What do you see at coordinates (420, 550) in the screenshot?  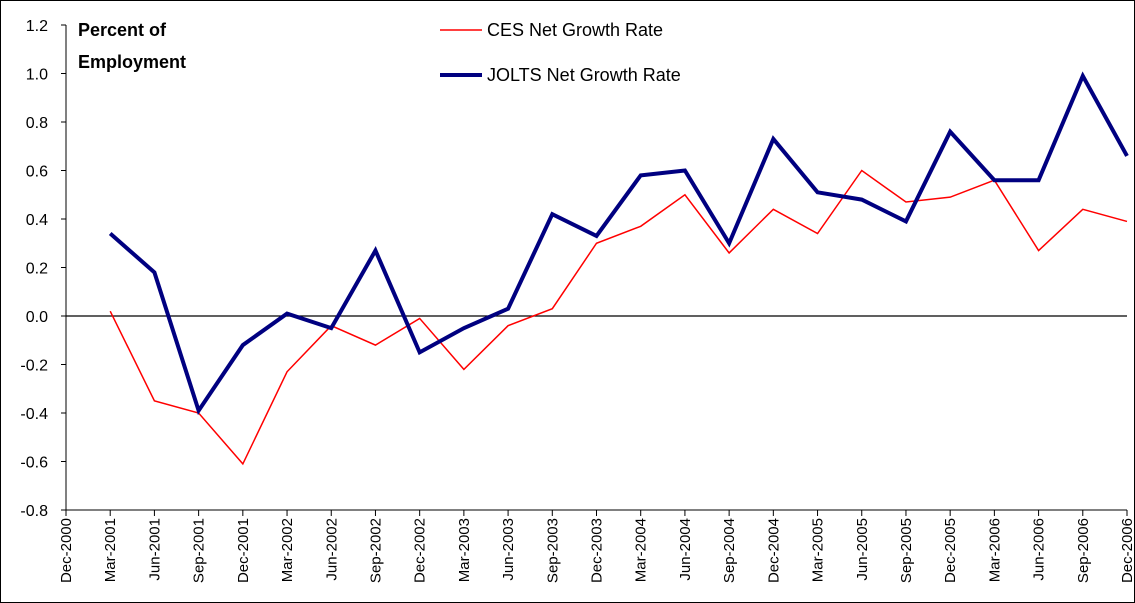 I see `x-tick-label: Dec-2002` at bounding box center [420, 550].